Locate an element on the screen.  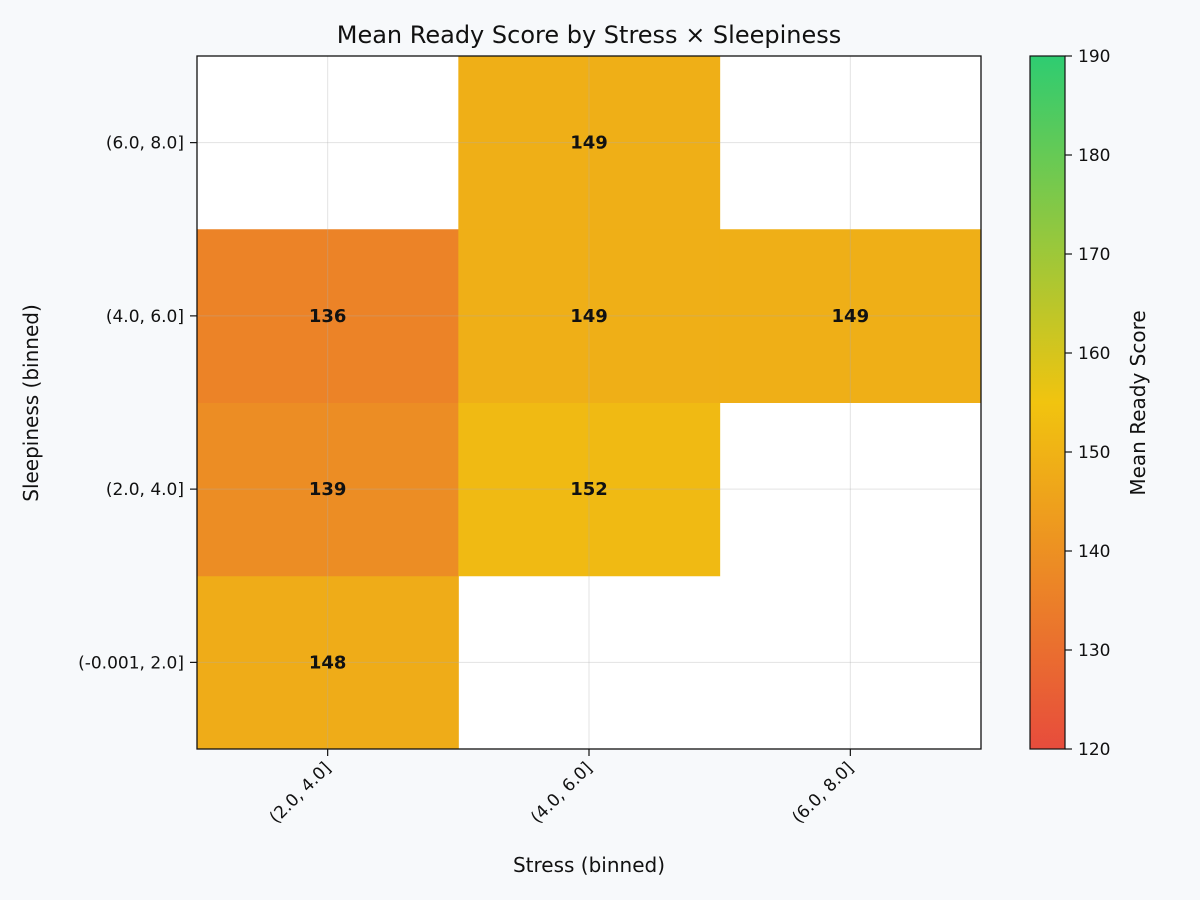
colorbar-tick-label: 130 is located at coordinates (1094, 651).